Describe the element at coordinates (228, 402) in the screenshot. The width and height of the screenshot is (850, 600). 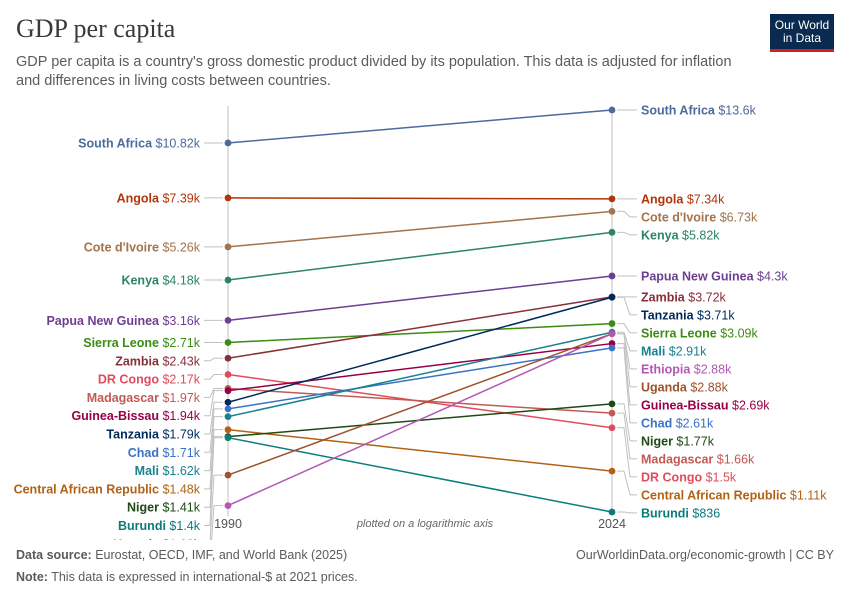
I see `point-1990-tanzania` at that location.